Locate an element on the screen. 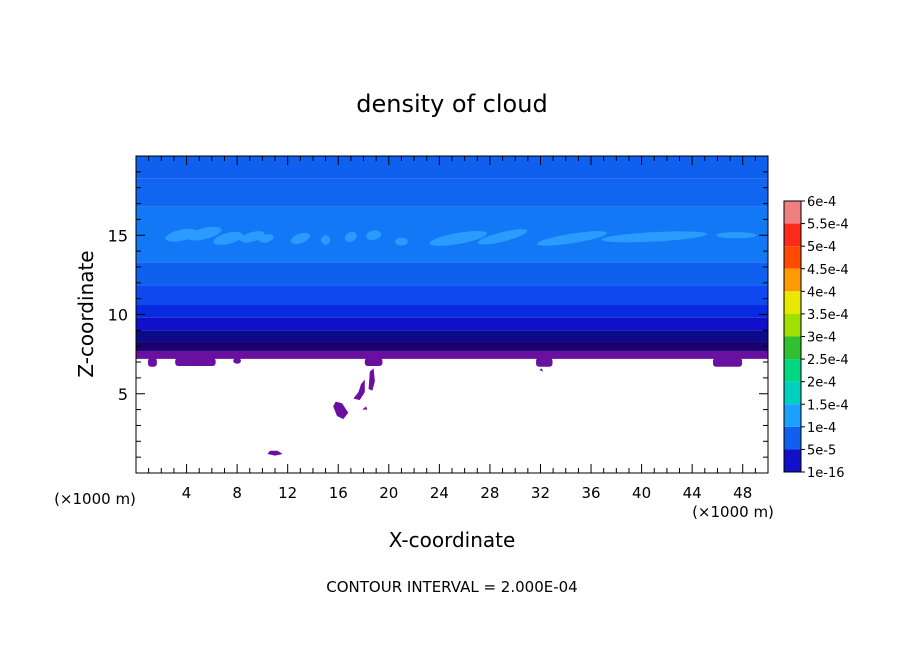  colorbar-label: 1.5e-4 is located at coordinates (828, 405).